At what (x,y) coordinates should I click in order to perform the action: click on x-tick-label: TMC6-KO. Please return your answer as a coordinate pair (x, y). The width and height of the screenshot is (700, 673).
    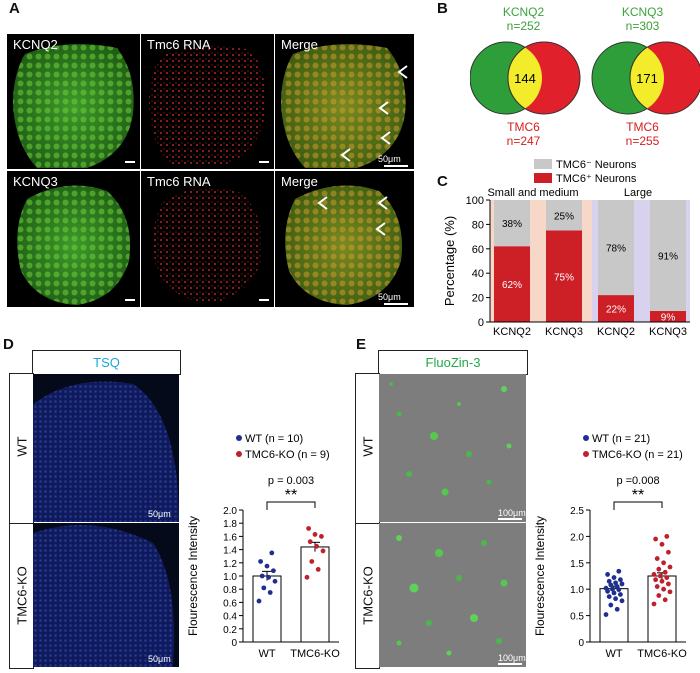
    Looking at the image, I should click on (662, 654).